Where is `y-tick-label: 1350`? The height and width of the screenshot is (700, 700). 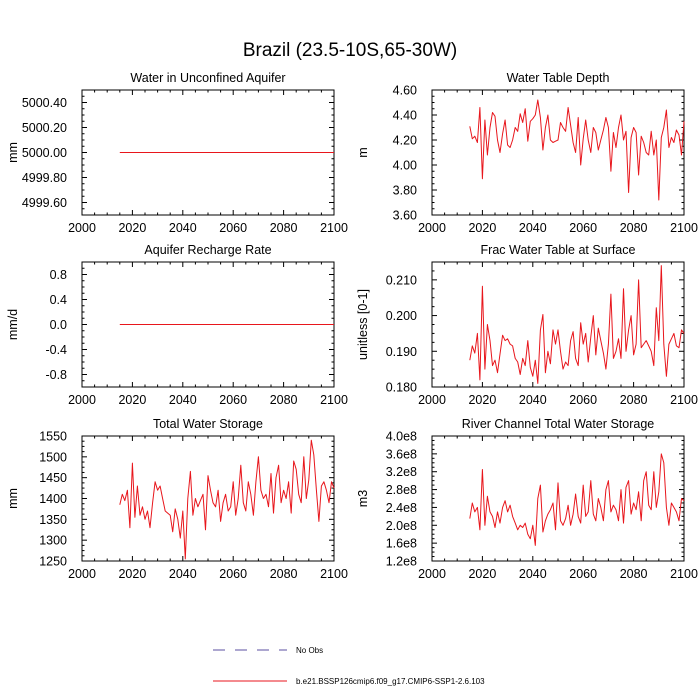 y-tick-label: 1350 is located at coordinates (53, 520).